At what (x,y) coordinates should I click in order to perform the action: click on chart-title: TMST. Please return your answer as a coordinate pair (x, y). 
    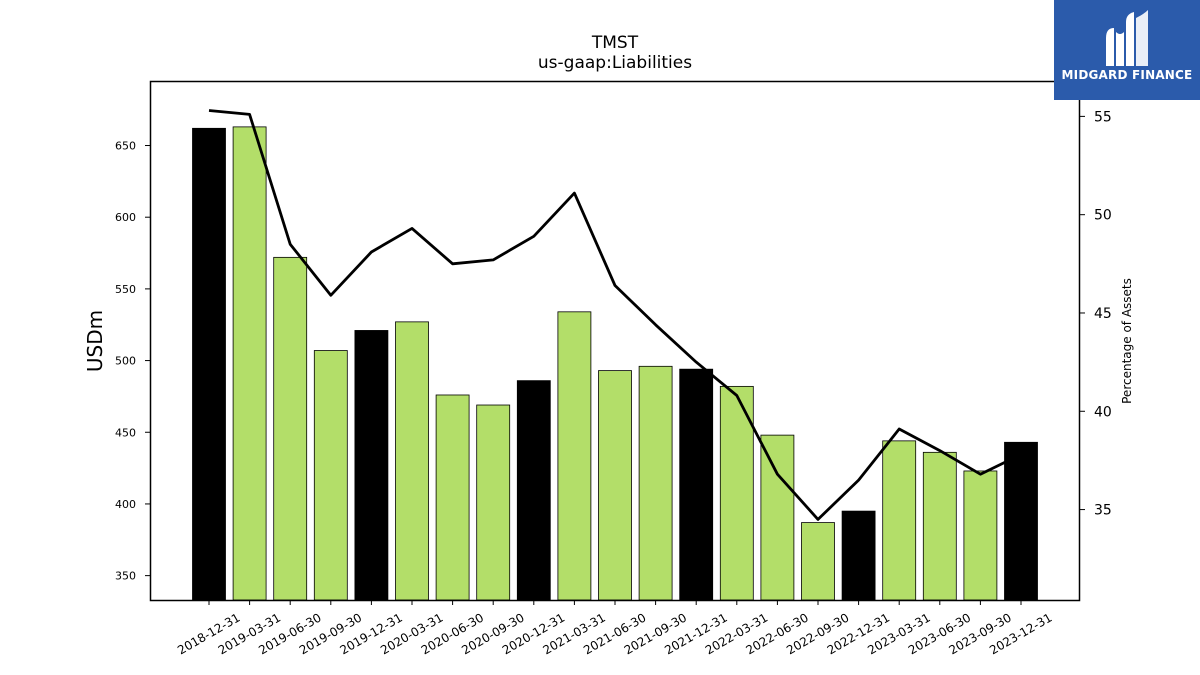
    Looking at the image, I should click on (615, 43).